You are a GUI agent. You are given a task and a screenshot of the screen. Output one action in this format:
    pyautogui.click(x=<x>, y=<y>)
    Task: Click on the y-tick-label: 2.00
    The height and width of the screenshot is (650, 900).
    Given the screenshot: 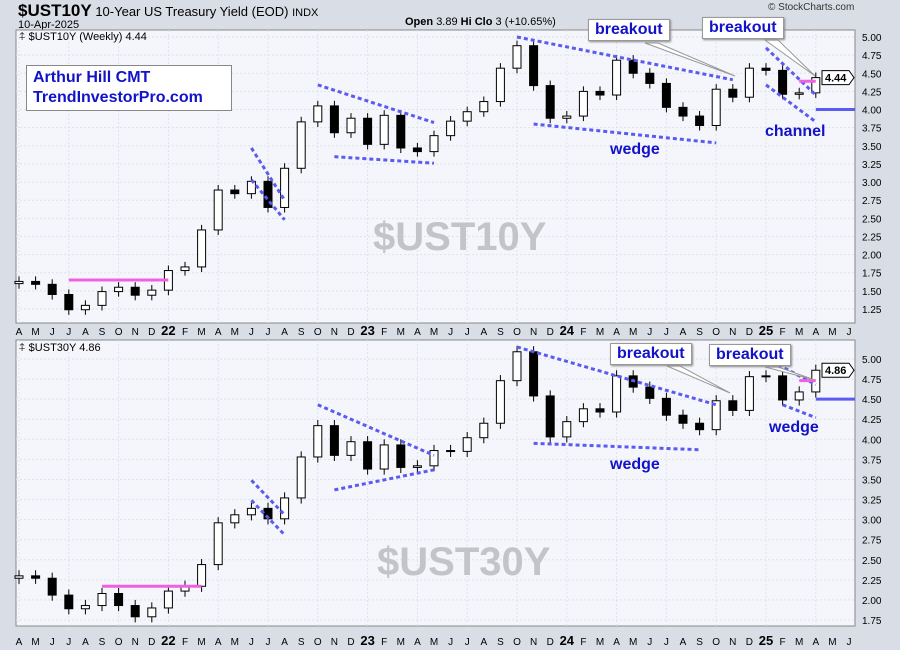 What is the action you would take?
    pyautogui.click(x=872, y=601)
    